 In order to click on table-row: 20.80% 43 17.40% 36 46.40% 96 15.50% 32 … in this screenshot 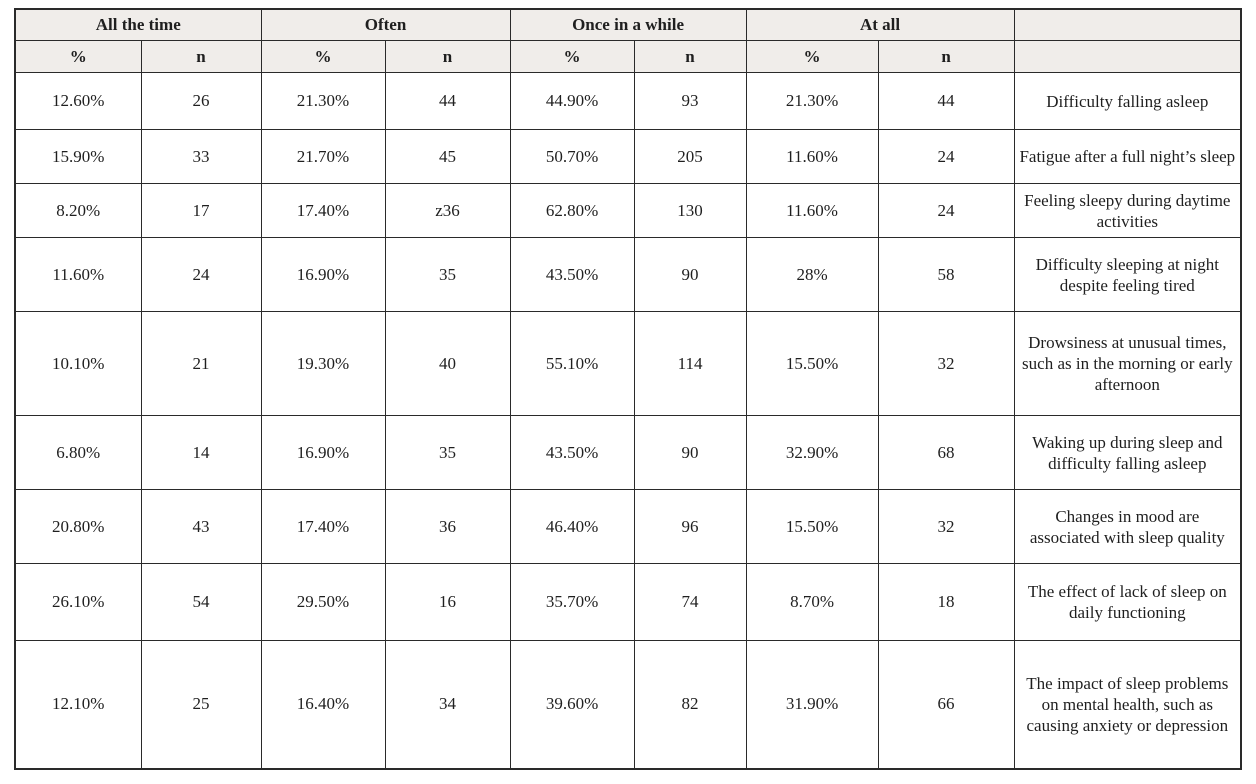, I will do `click(628, 526)`.